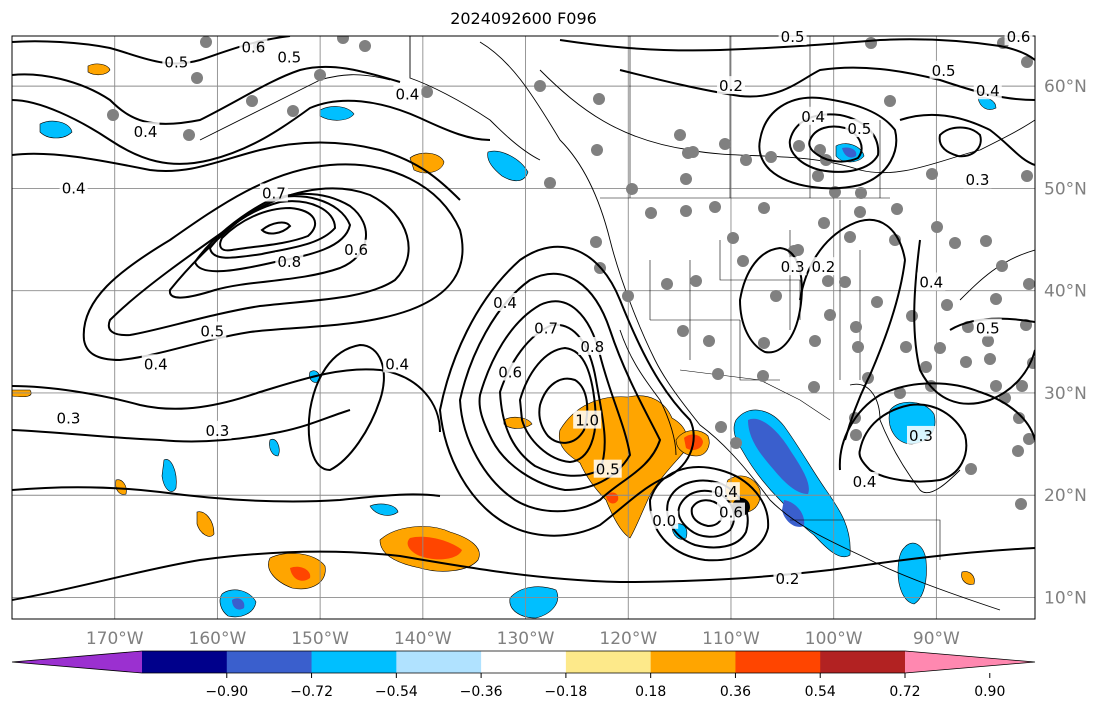 The height and width of the screenshot is (712, 1105). Describe the element at coordinates (1065, 292) in the screenshot. I see `latitude-label: 40°N` at that location.